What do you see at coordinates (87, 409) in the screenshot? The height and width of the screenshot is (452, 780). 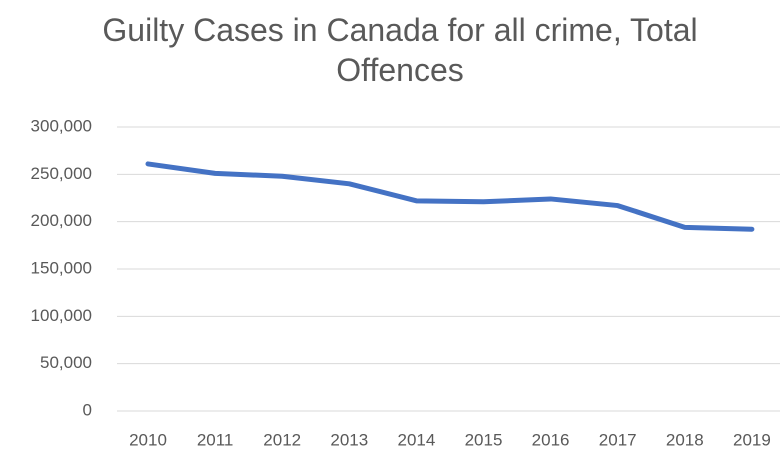 I see `y-tick-label: 0` at bounding box center [87, 409].